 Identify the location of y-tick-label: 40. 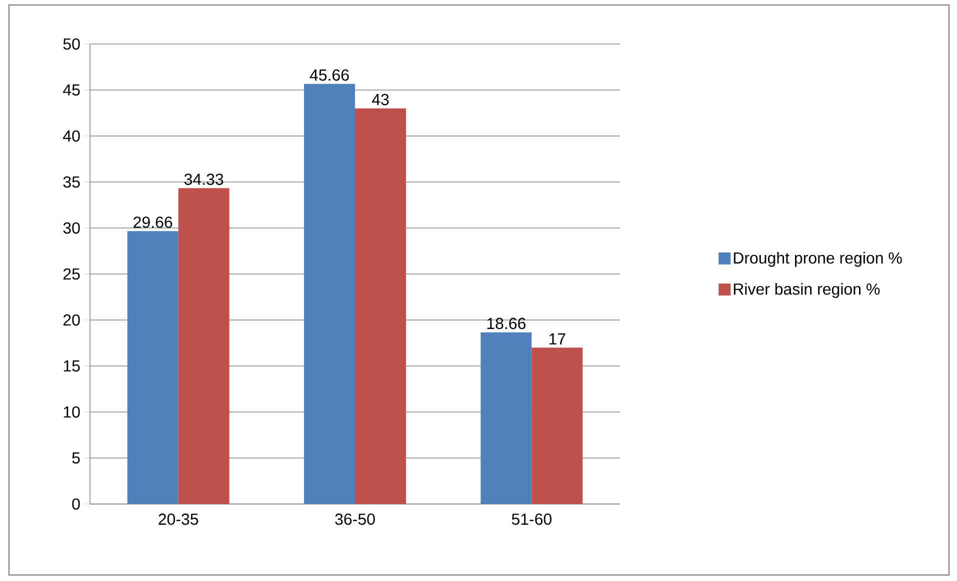
(71, 136).